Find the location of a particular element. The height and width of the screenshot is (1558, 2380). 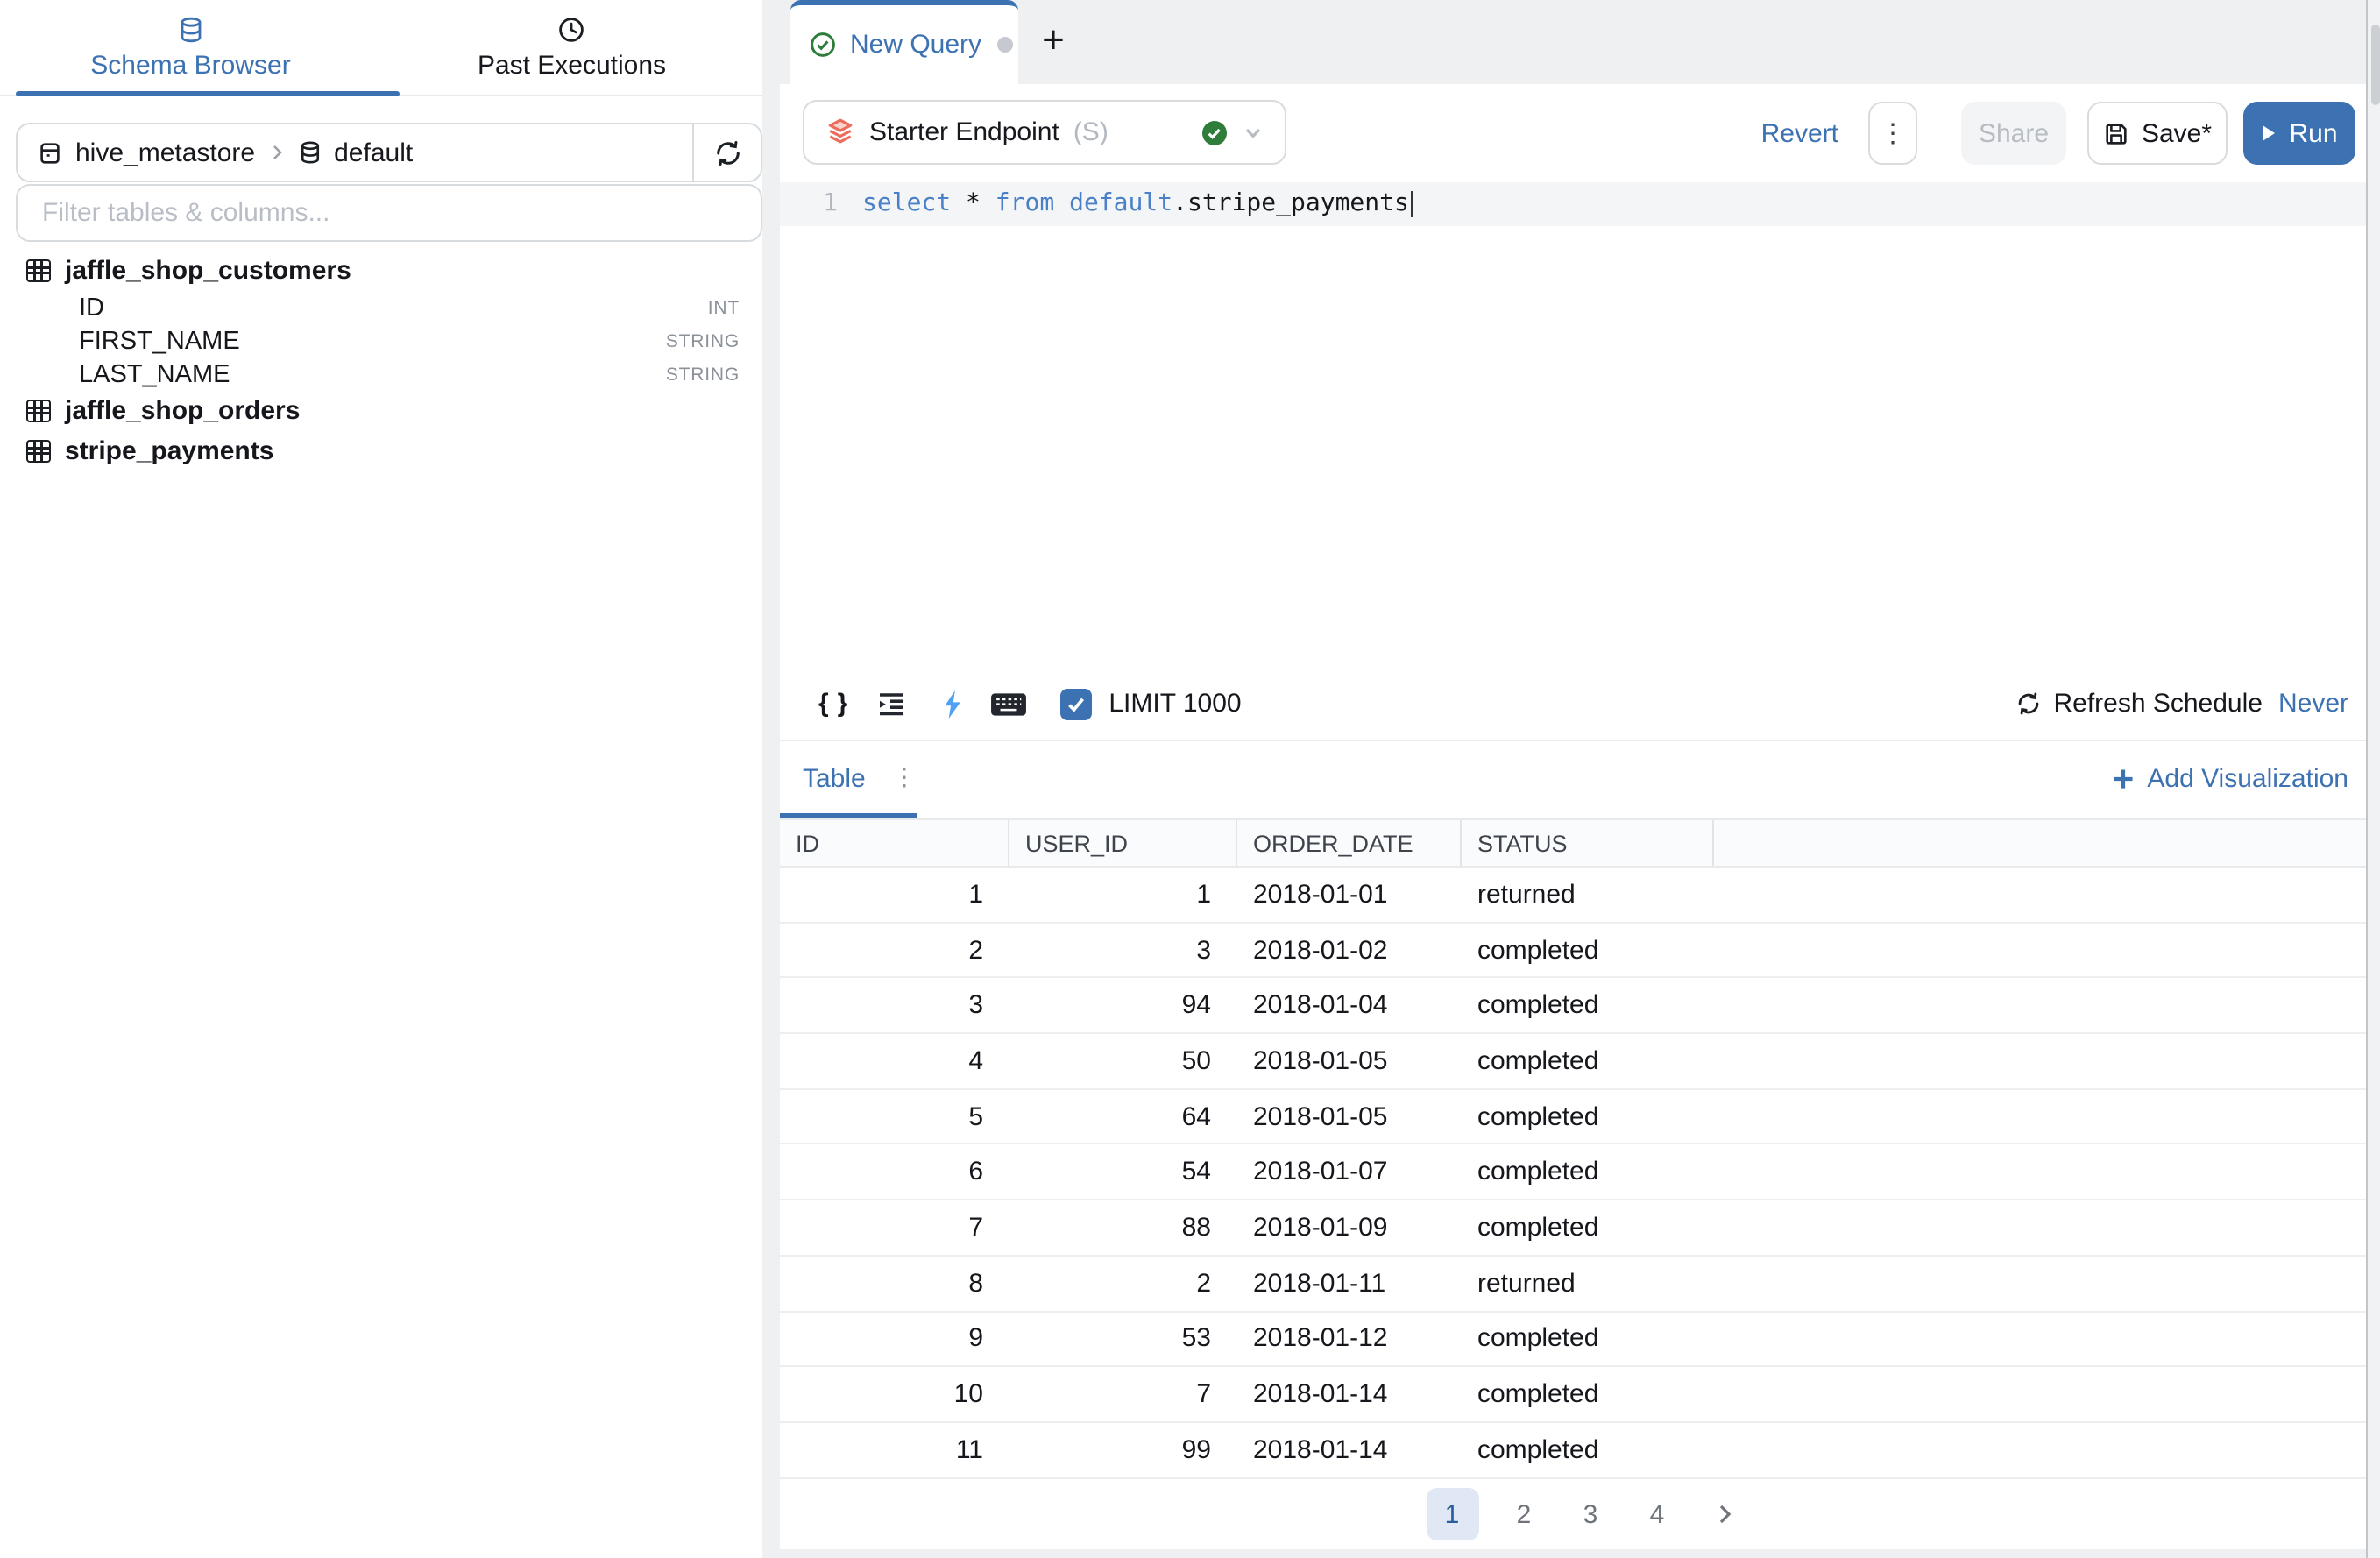

table-cell: 10 is located at coordinates (968, 1394).